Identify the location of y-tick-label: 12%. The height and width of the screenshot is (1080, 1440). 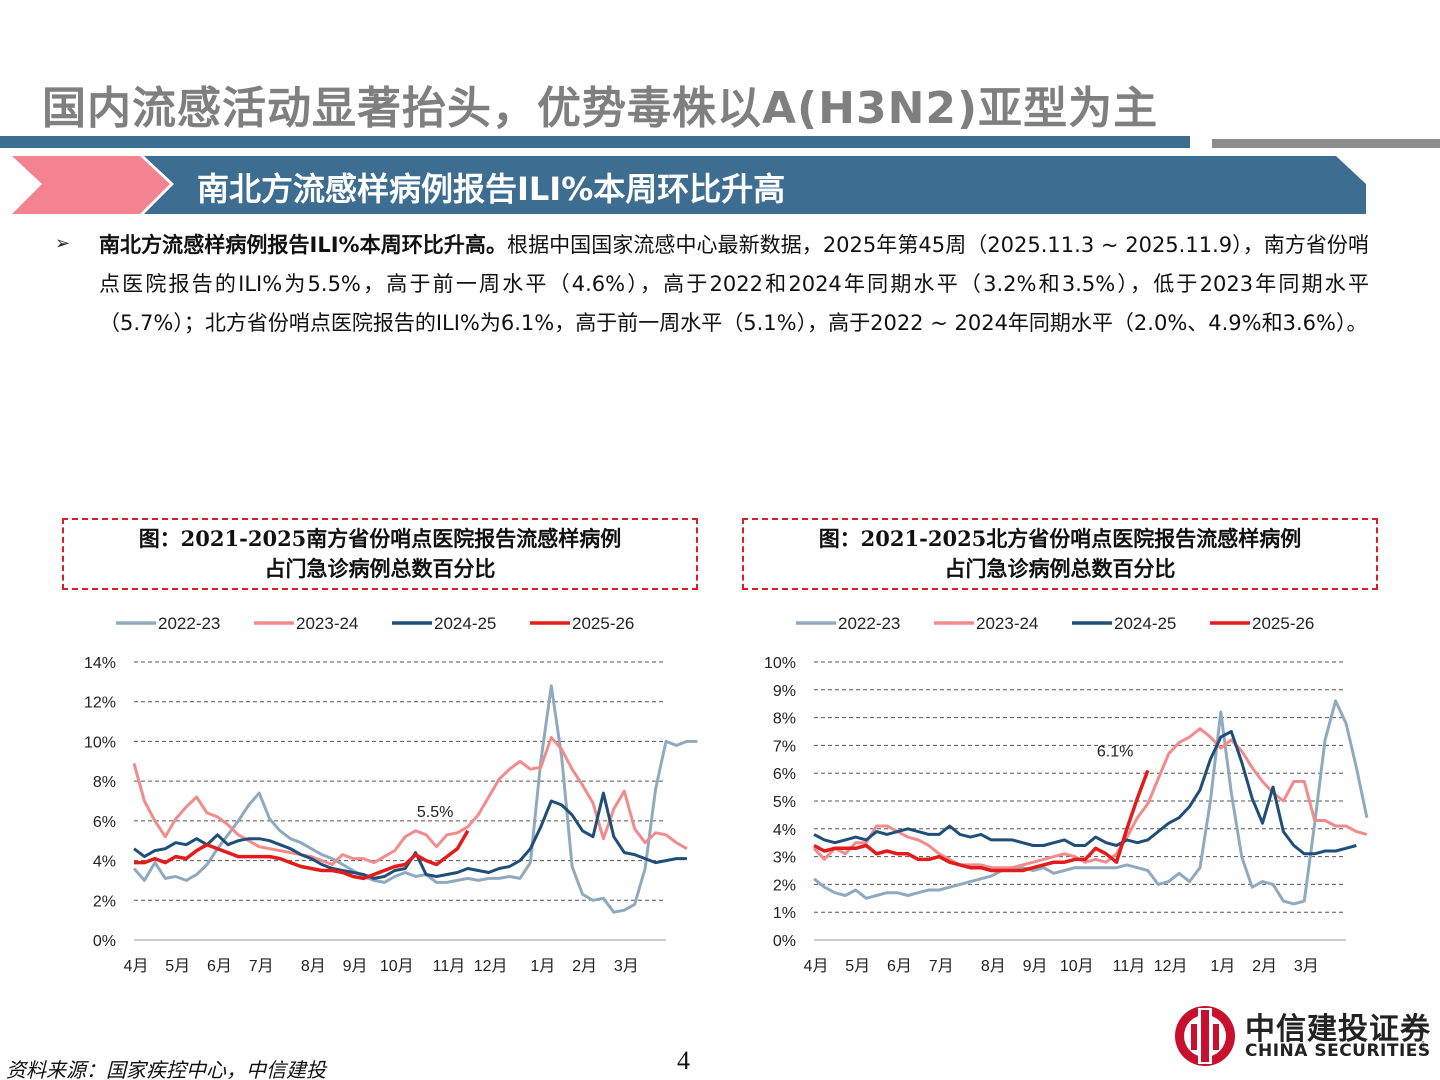
(100, 703).